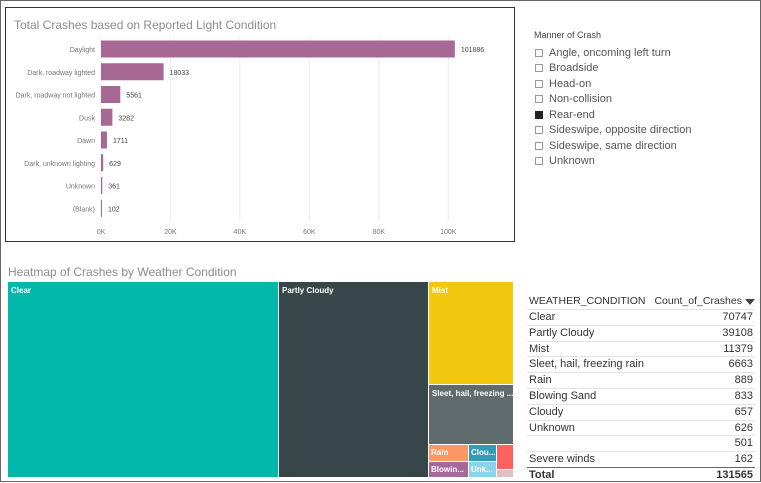 The image size is (761, 483). Describe the element at coordinates (743, 411) in the screenshot. I see `cell-count: 657` at that location.